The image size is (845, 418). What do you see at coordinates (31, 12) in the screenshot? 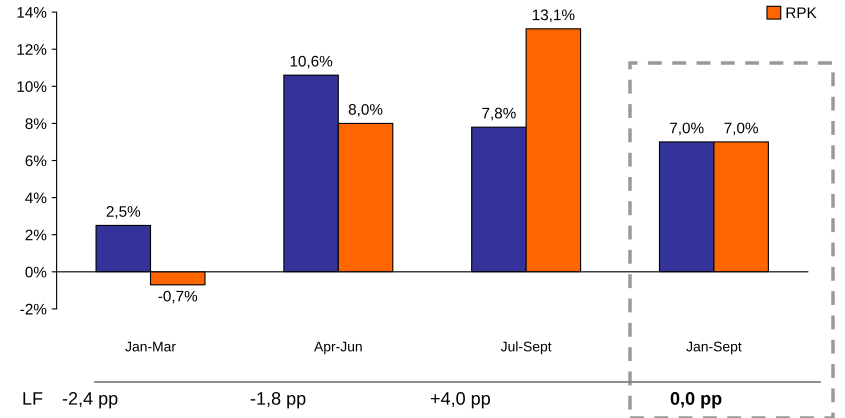
I see `y-tick-label: 14%` at bounding box center [31, 12].